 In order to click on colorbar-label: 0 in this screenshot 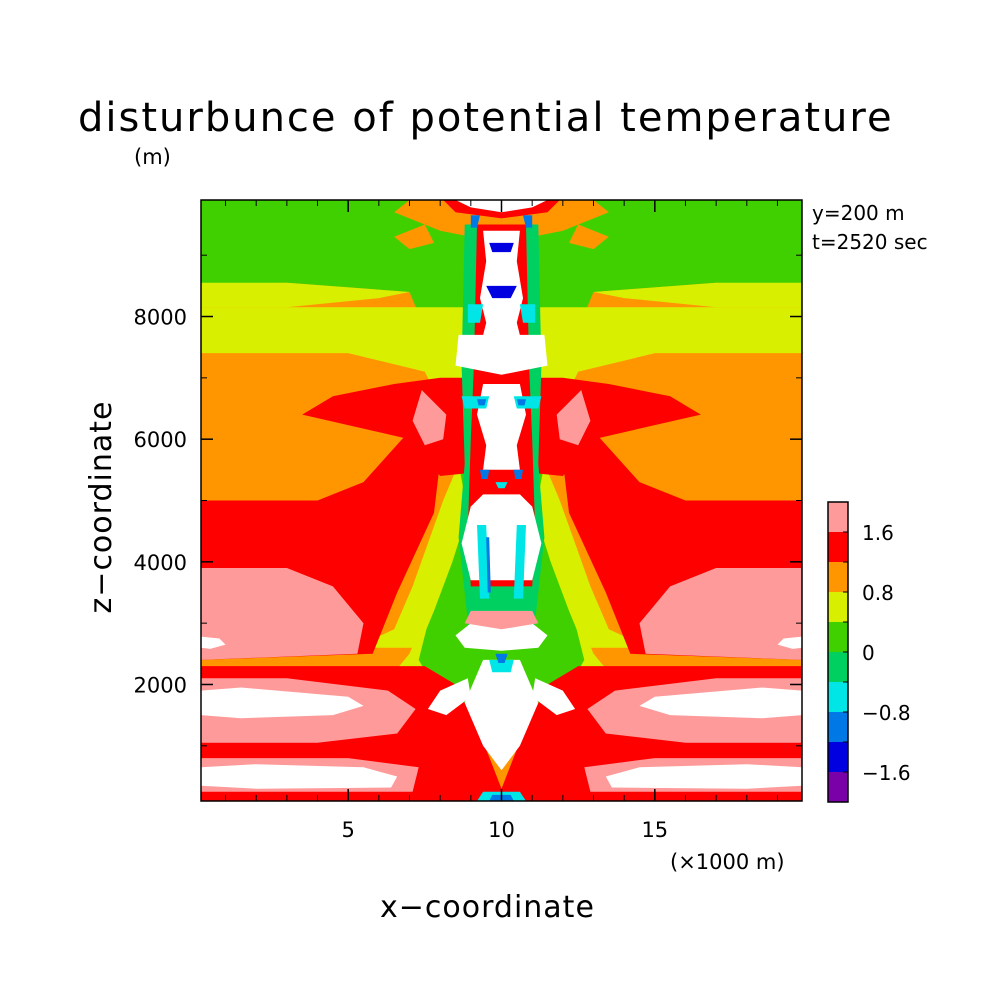, I will do `click(868, 653)`.